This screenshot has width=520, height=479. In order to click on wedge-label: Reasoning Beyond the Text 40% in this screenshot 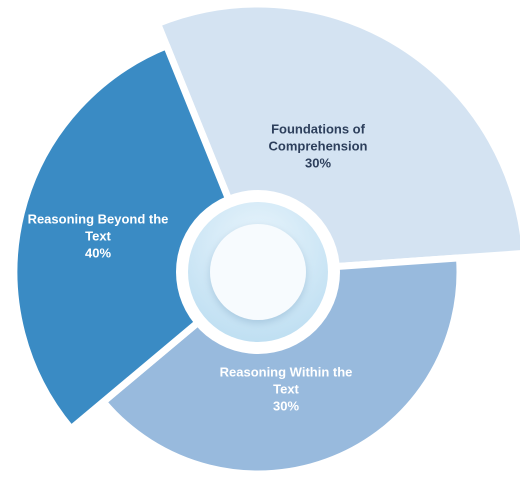, I will do `click(98, 236)`.